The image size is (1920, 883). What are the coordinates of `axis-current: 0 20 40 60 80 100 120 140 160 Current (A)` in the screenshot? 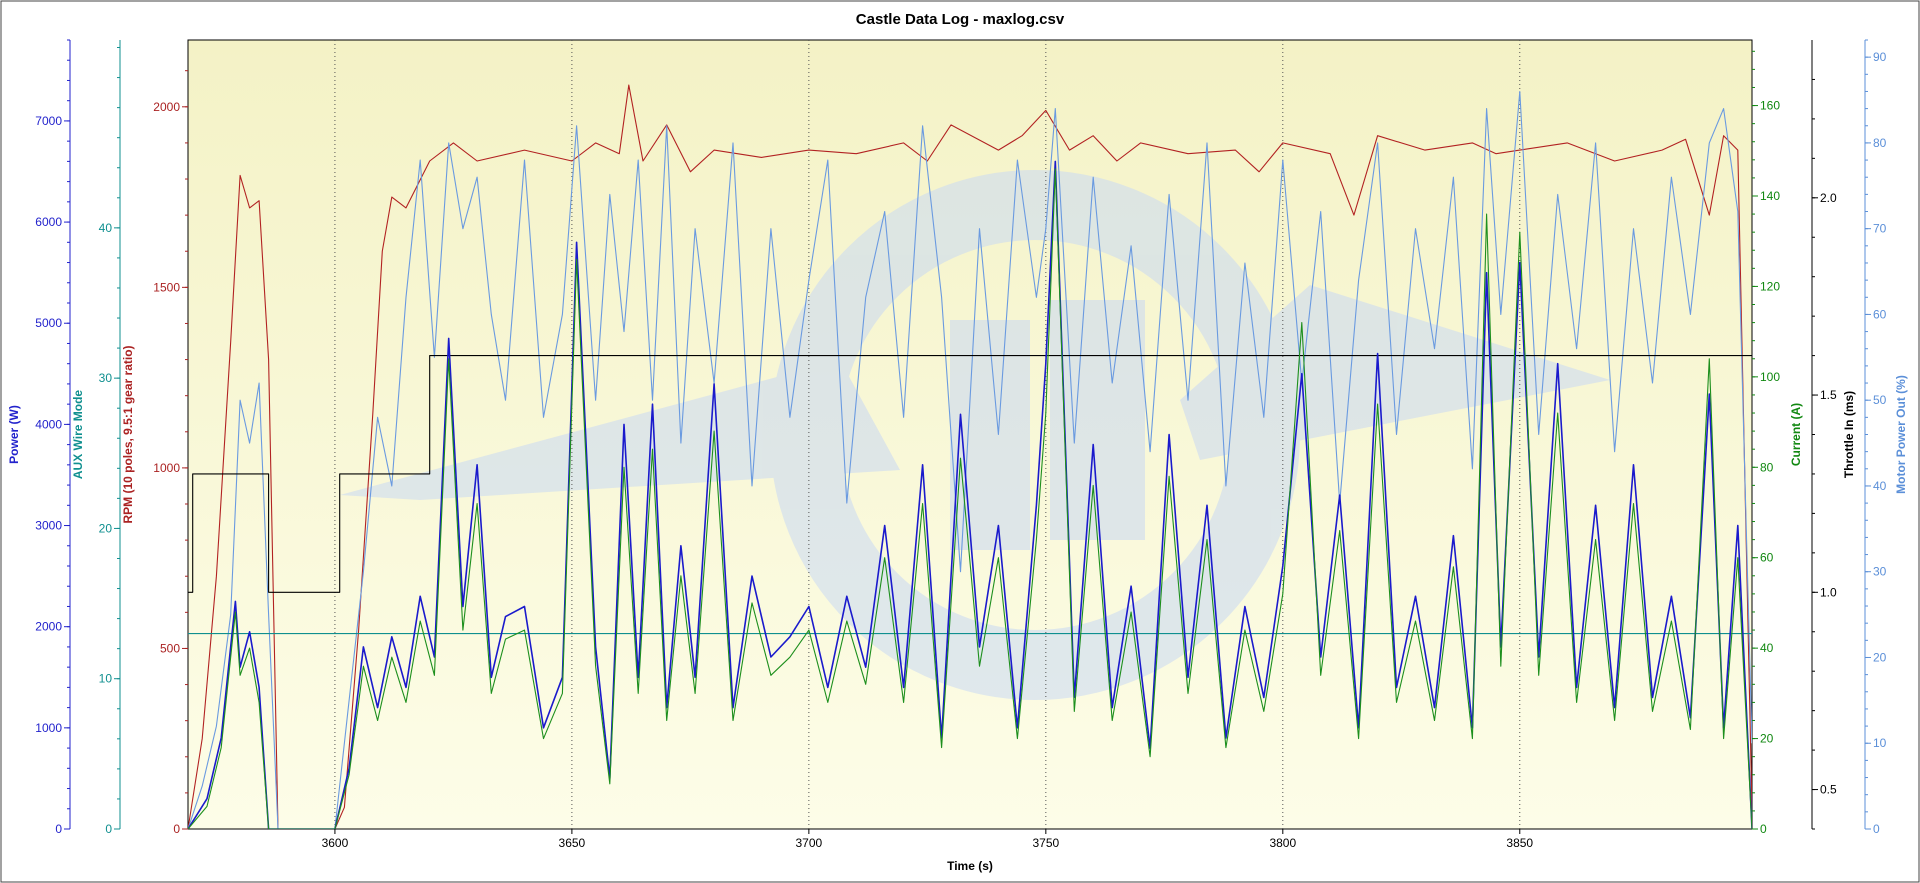 It's located at (1777, 443).